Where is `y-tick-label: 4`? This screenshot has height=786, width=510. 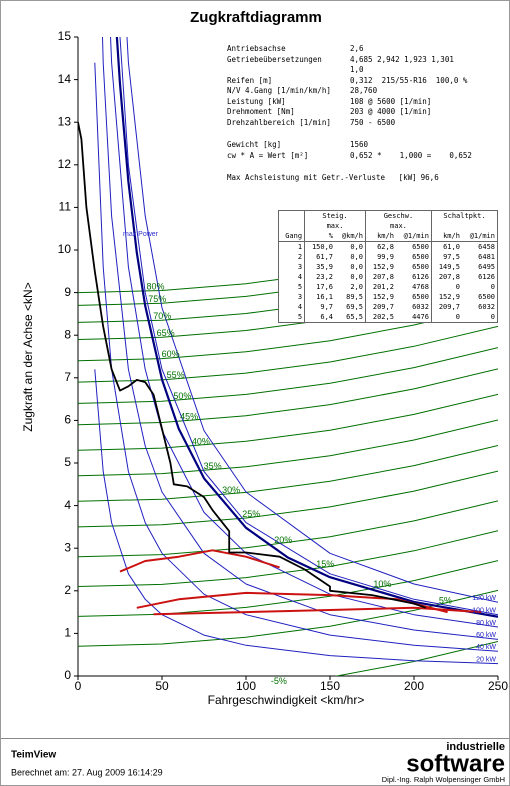
y-tick-label: 4 is located at coordinates (67, 505).